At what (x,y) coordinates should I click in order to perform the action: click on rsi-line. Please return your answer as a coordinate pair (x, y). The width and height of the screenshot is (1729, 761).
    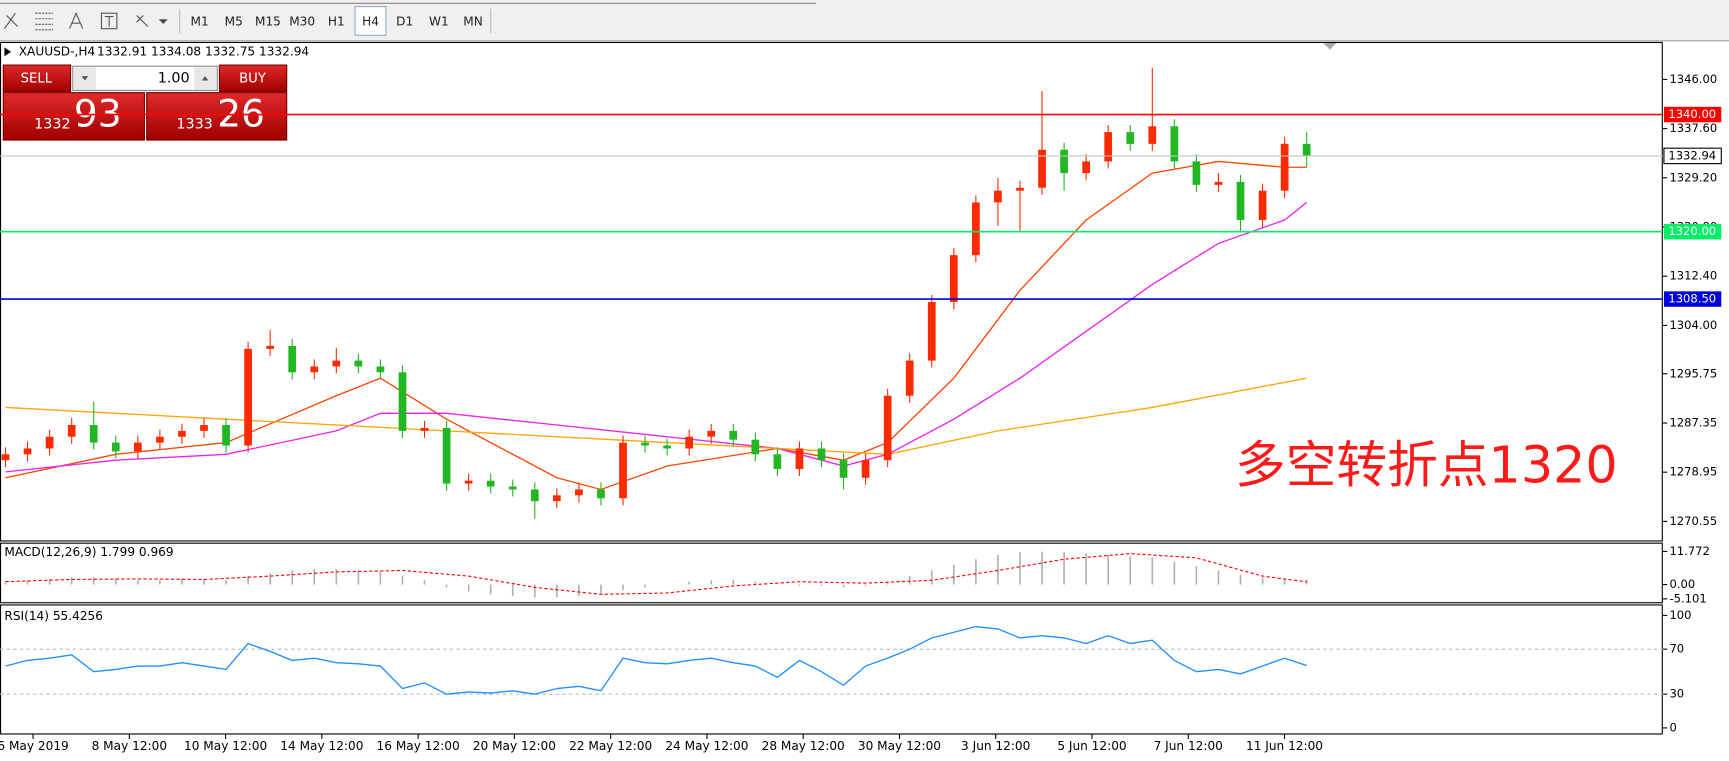
    Looking at the image, I should click on (656, 660).